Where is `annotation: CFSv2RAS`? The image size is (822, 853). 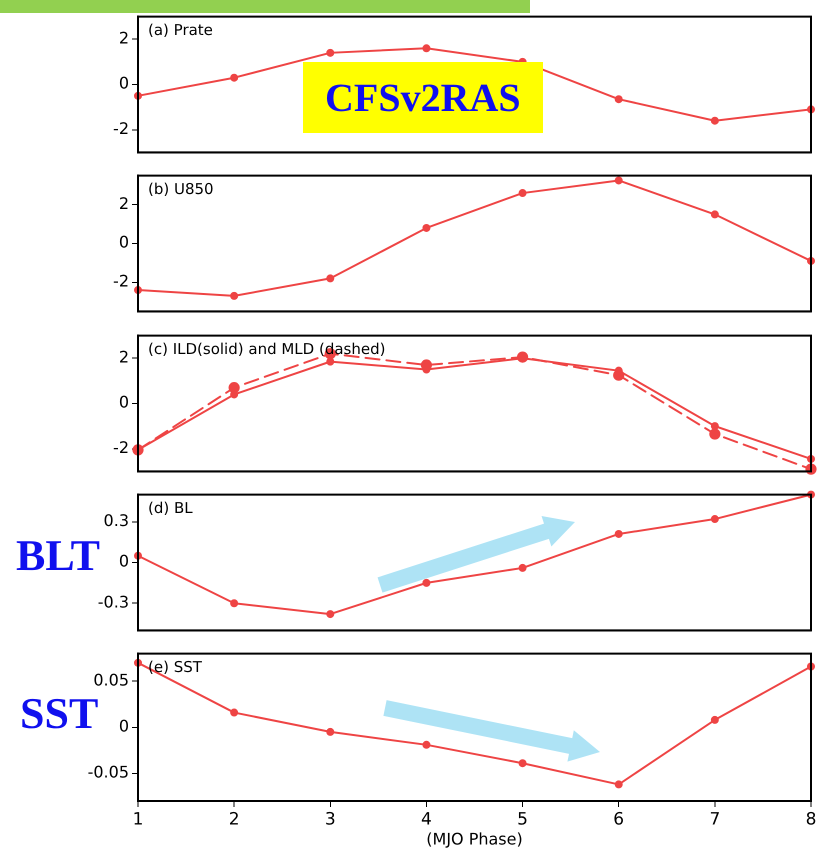
annotation: CFSv2RAS is located at coordinates (423, 97).